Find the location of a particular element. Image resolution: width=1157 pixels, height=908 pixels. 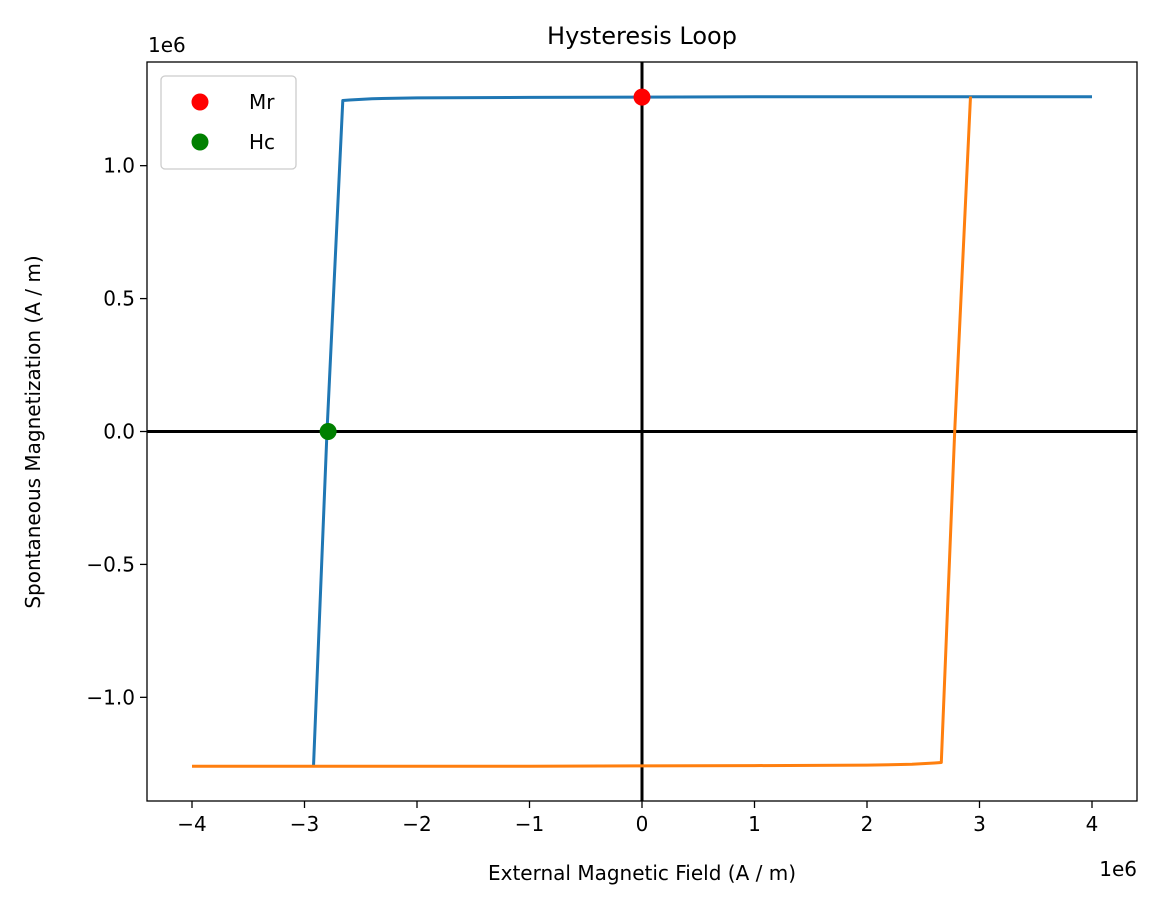

y-tick-label: 1.0 is located at coordinates (119, 166).